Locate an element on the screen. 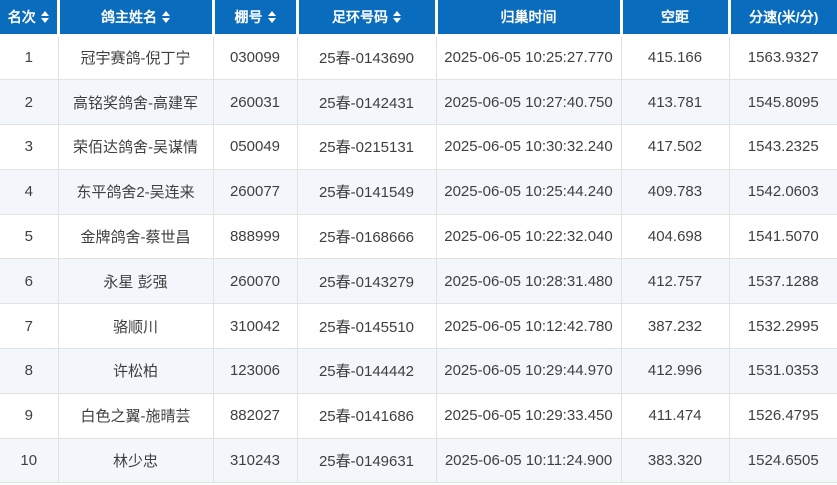 The image size is (837, 485). cell-ring-number: 25春-0143279 is located at coordinates (366, 281).